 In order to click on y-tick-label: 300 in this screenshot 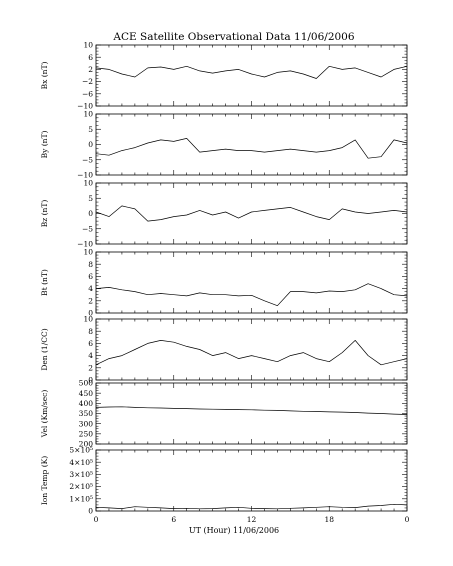, I will do `click(86, 423)`.